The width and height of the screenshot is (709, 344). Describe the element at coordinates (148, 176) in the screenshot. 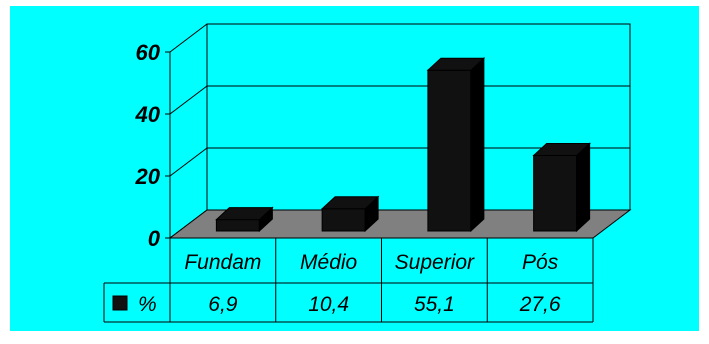

I see `y-tick-label: 20` at that location.